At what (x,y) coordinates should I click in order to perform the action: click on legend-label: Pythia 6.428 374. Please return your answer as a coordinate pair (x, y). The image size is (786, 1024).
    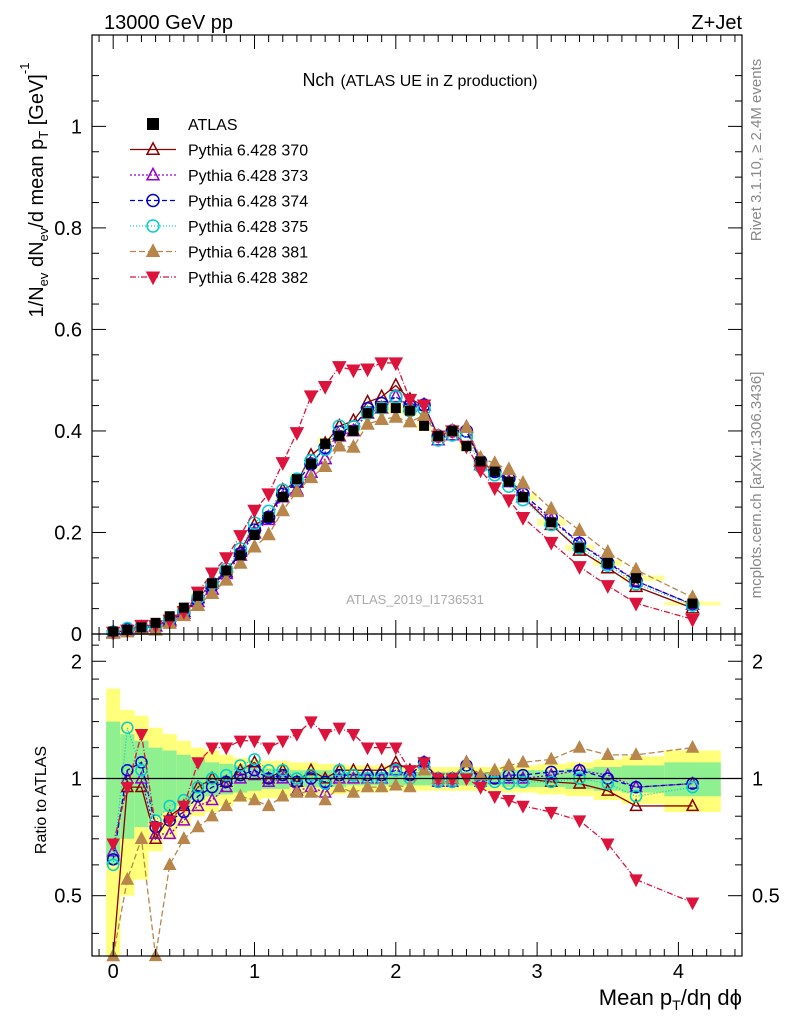
    Looking at the image, I should click on (248, 202).